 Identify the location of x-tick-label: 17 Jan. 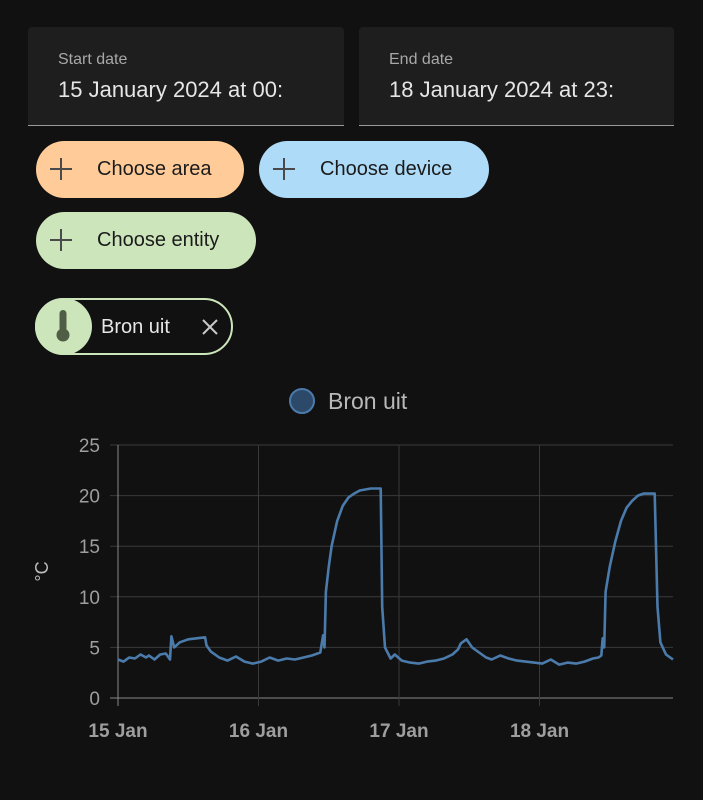
(398, 731).